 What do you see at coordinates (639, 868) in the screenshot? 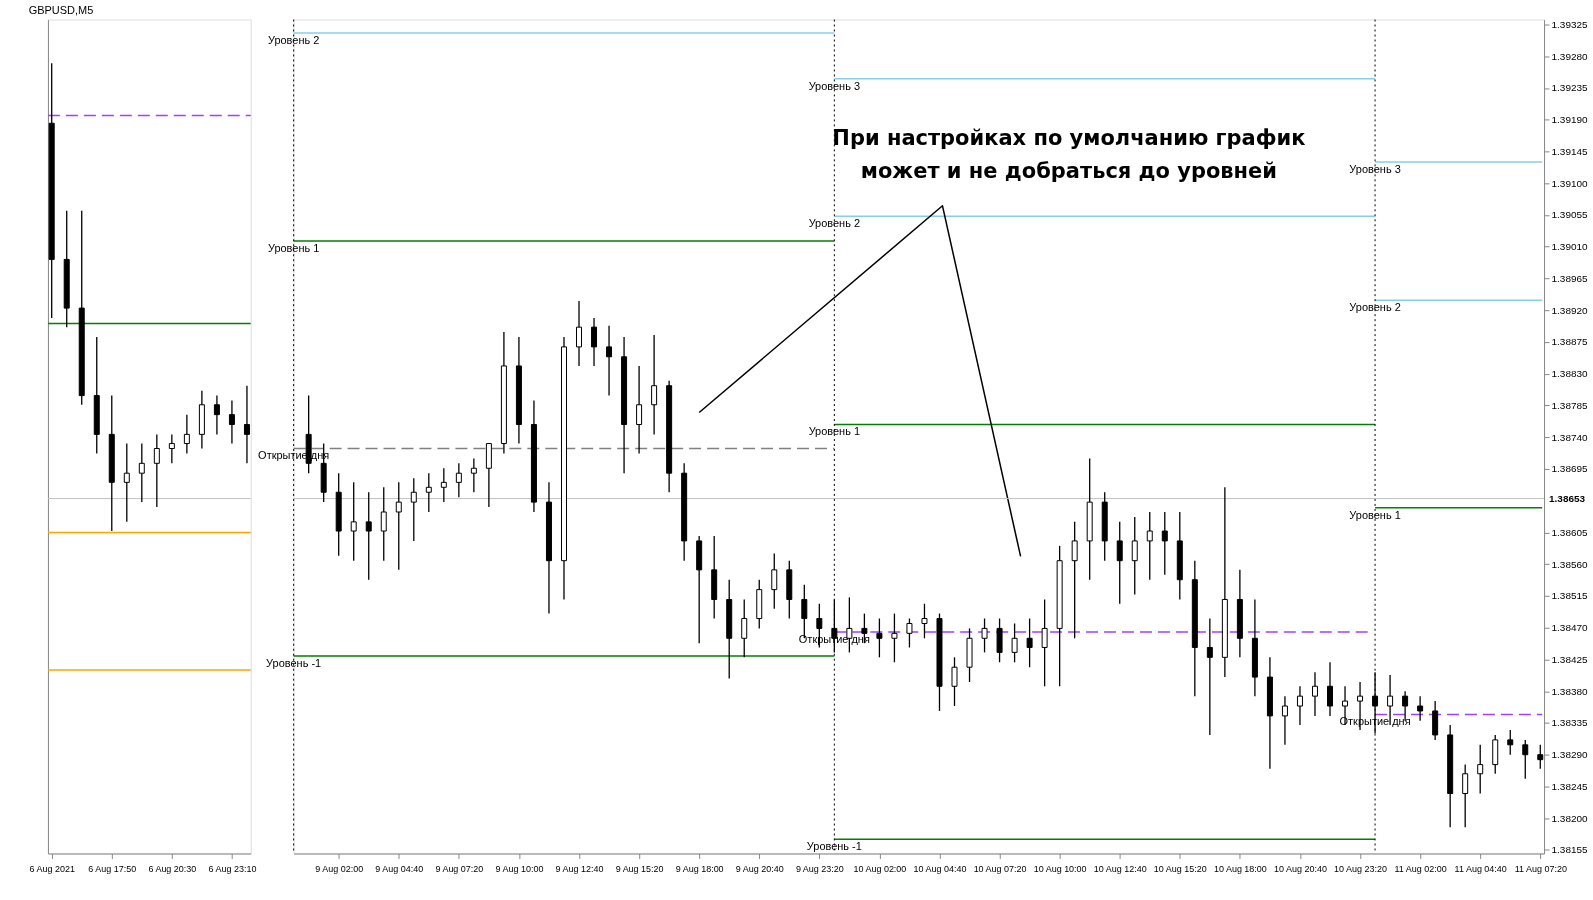
I see `x-tick-label: 9 Aug 15:20` at bounding box center [639, 868].